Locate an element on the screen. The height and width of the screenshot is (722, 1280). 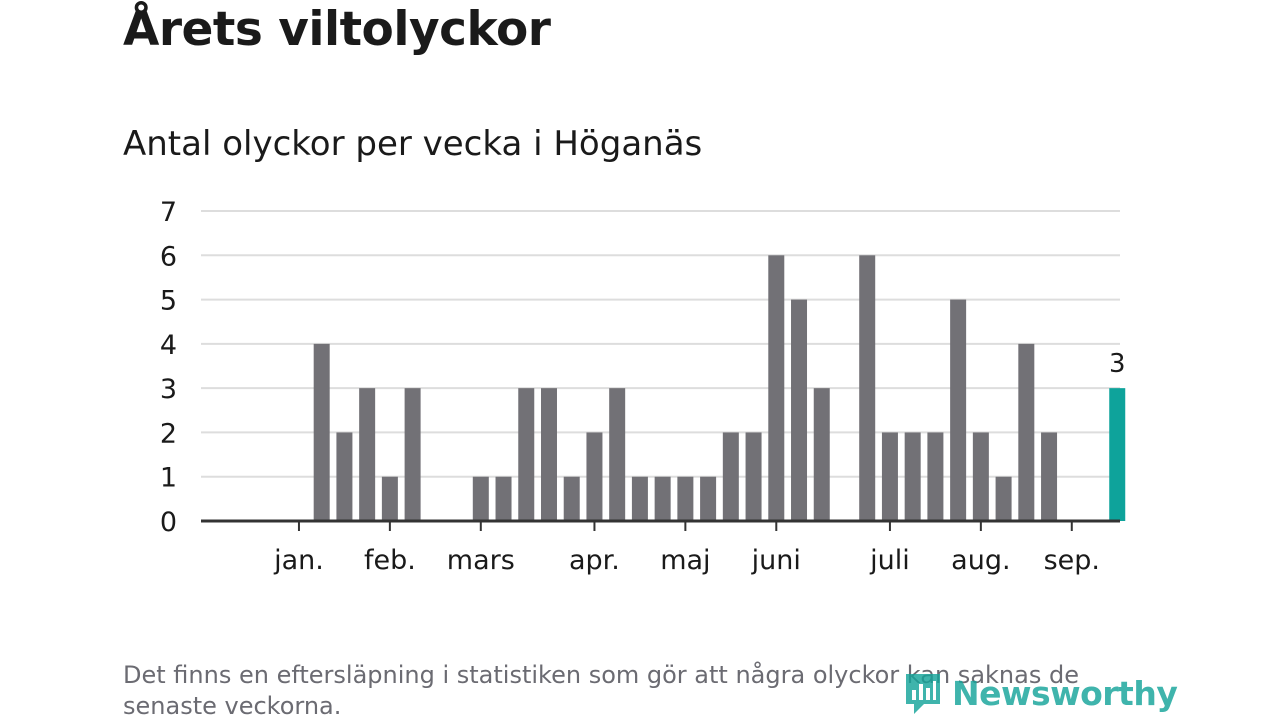
y-tick-label: 2 is located at coordinates (168, 433).